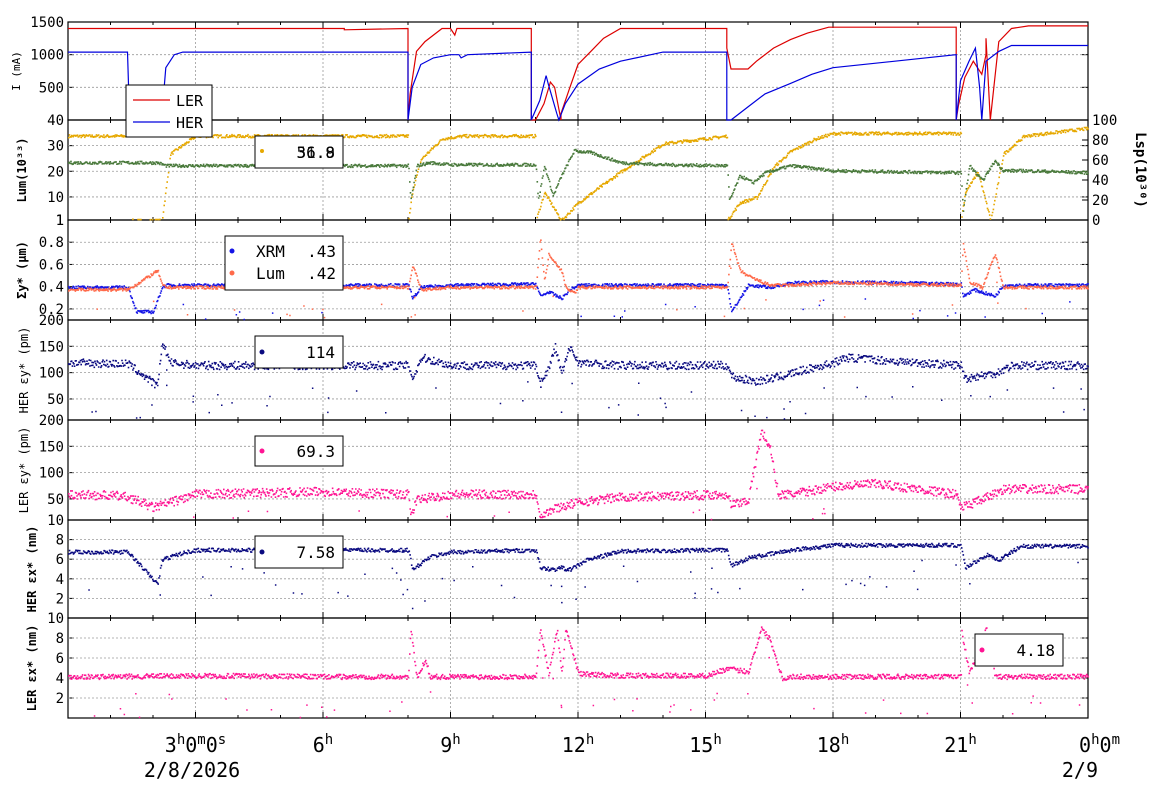 This screenshot has height=786, width=1160. I want to click on y-tick-label: 40, so click(55, 121).